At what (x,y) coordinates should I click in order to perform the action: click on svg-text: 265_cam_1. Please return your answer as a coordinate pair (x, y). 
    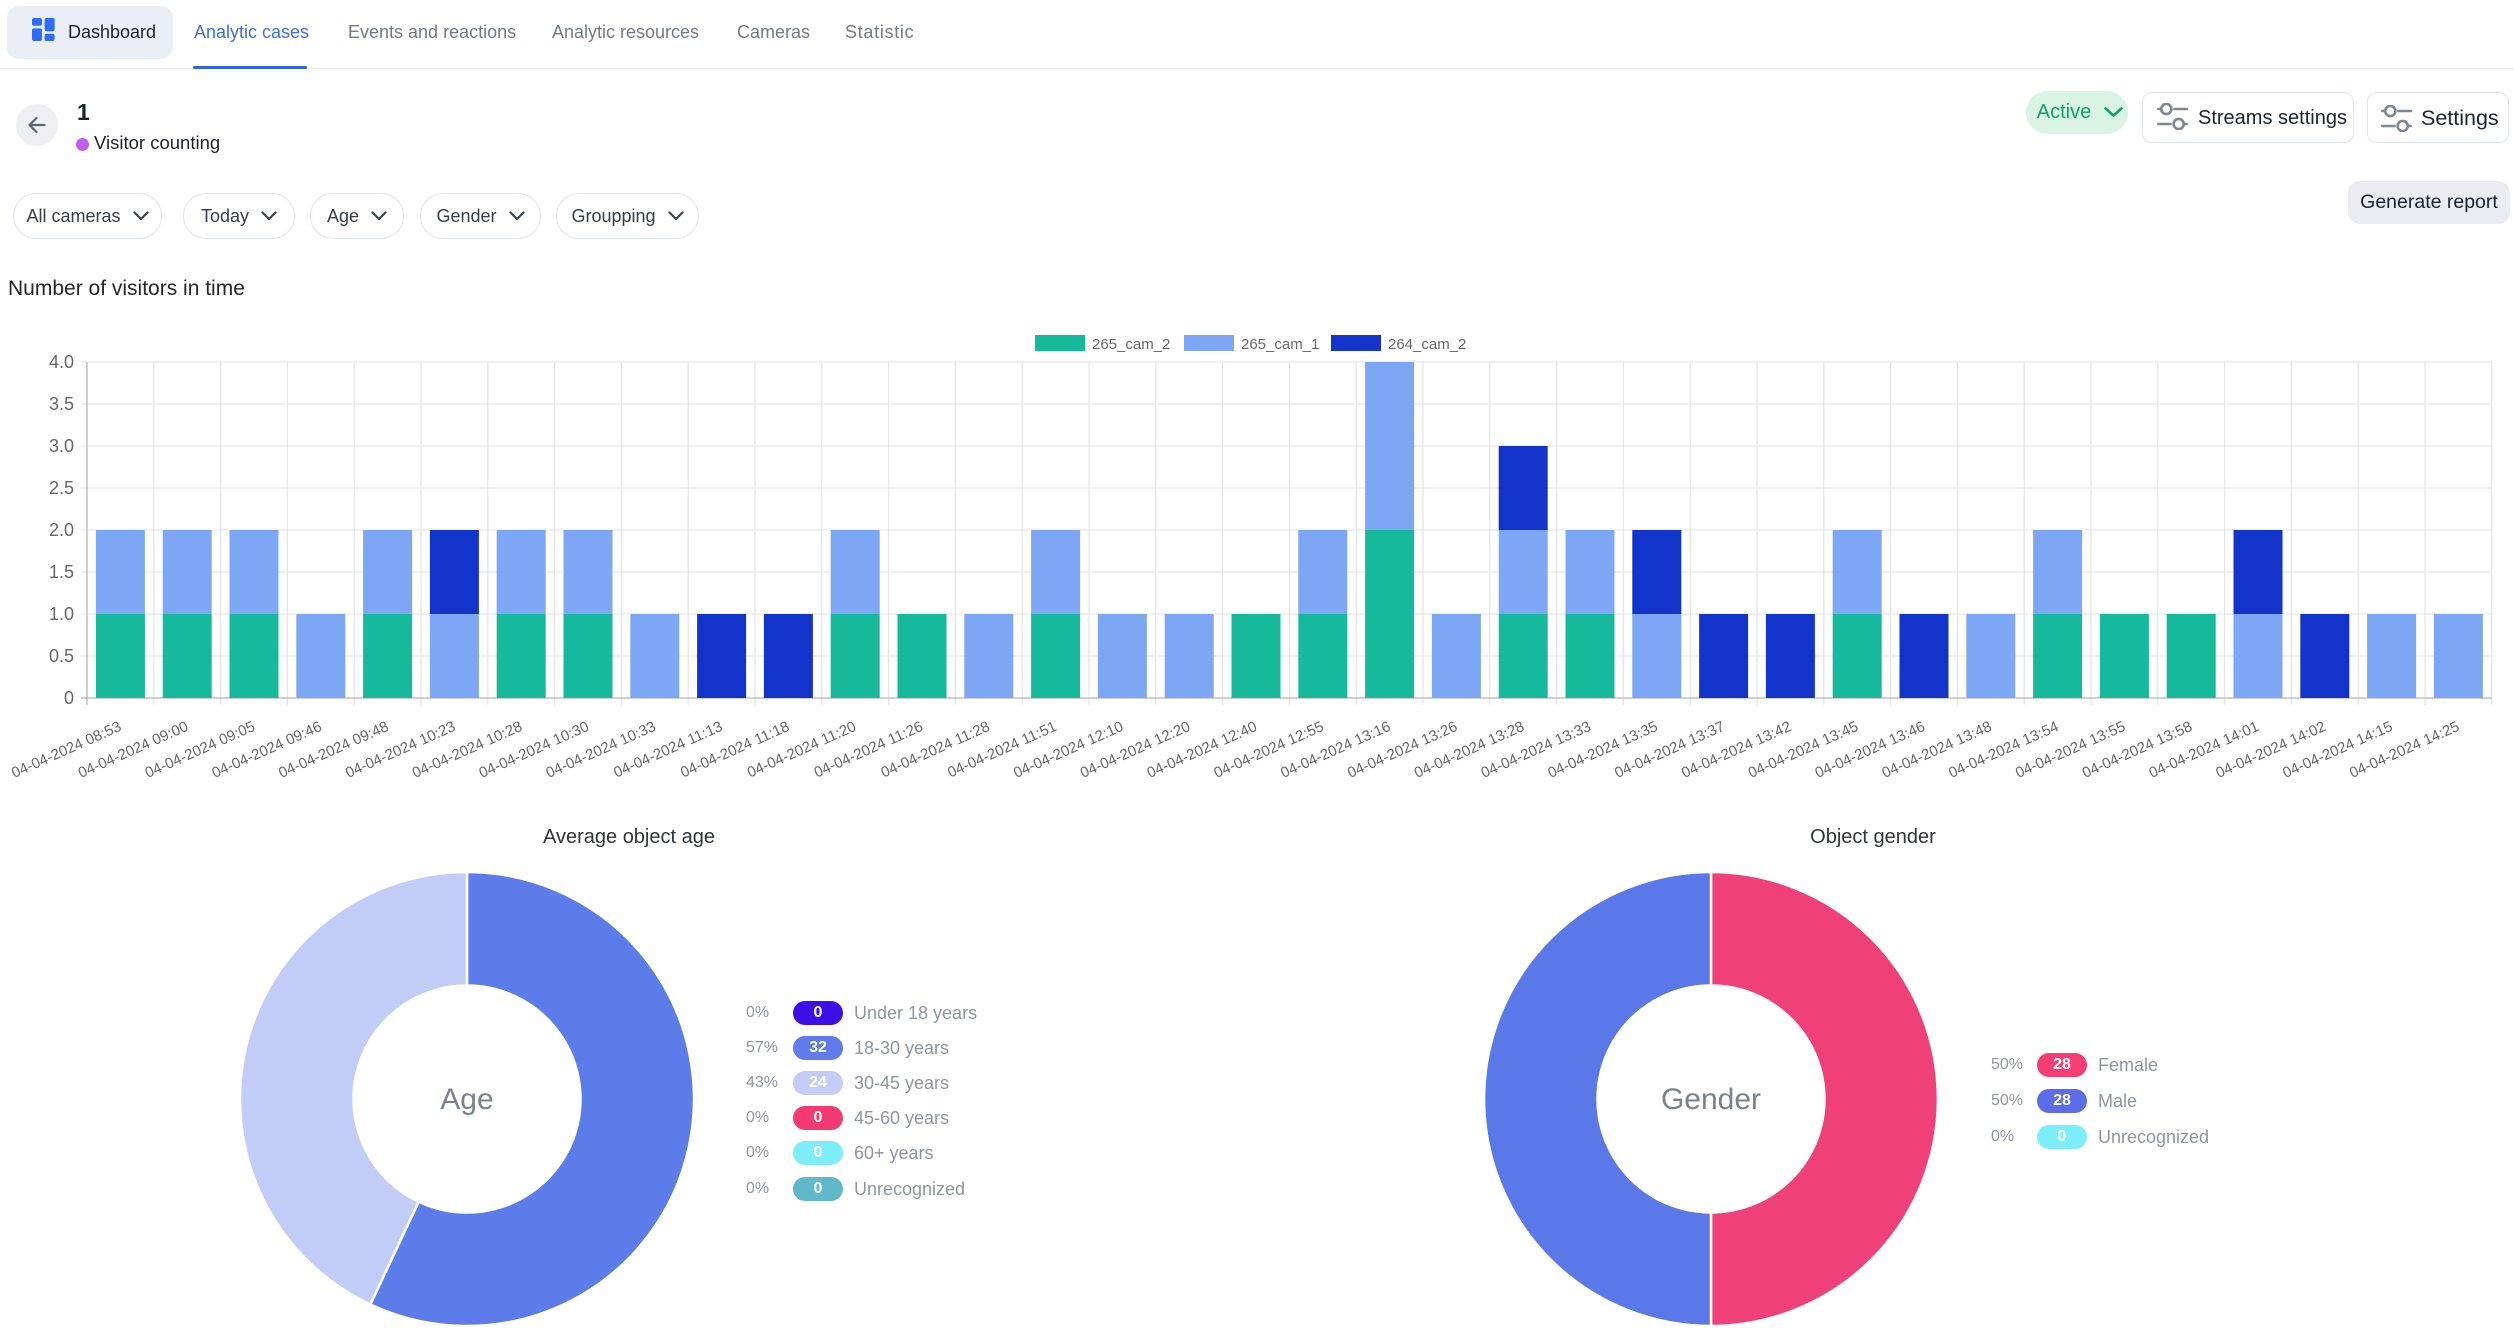
    Looking at the image, I should click on (1280, 344).